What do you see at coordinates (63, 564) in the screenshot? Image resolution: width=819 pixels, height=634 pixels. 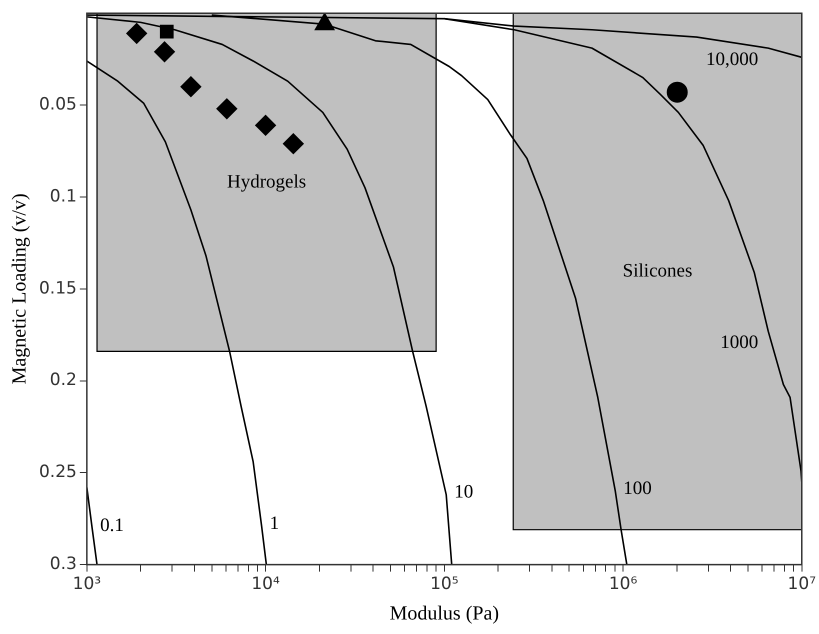 I see `y-tick-label: 0.3` at bounding box center [63, 564].